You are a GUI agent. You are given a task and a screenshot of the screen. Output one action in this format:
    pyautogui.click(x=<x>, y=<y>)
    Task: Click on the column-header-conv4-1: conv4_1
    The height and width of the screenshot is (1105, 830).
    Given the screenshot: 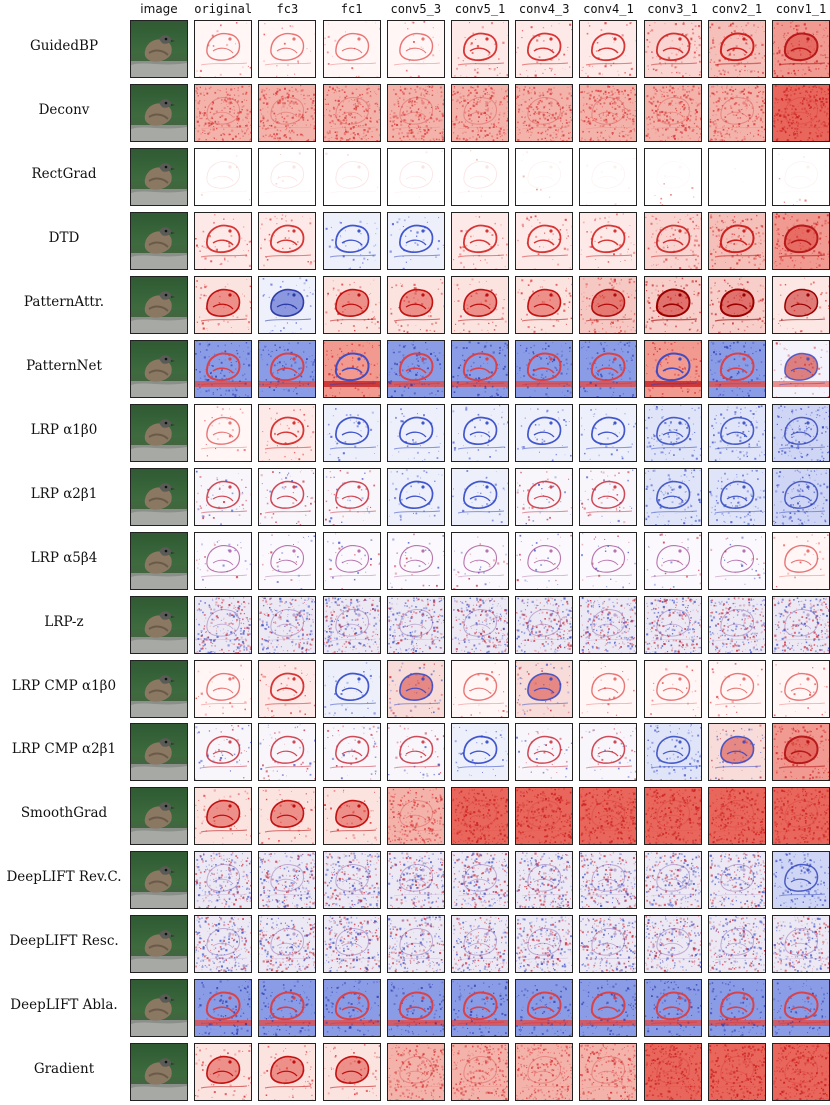 What is the action you would take?
    pyautogui.click(x=608, y=9)
    